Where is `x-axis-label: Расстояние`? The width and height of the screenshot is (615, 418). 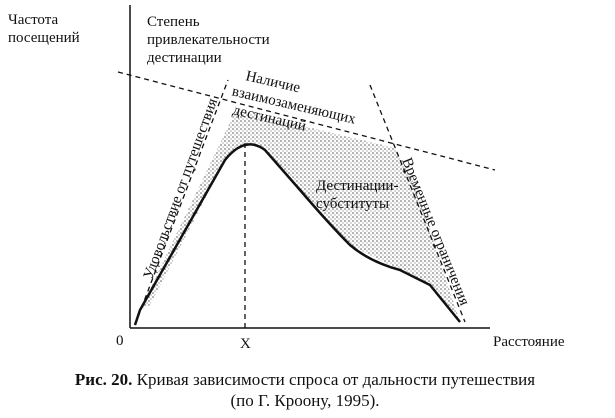
x-axis-label: Расстояние is located at coordinates (529, 342).